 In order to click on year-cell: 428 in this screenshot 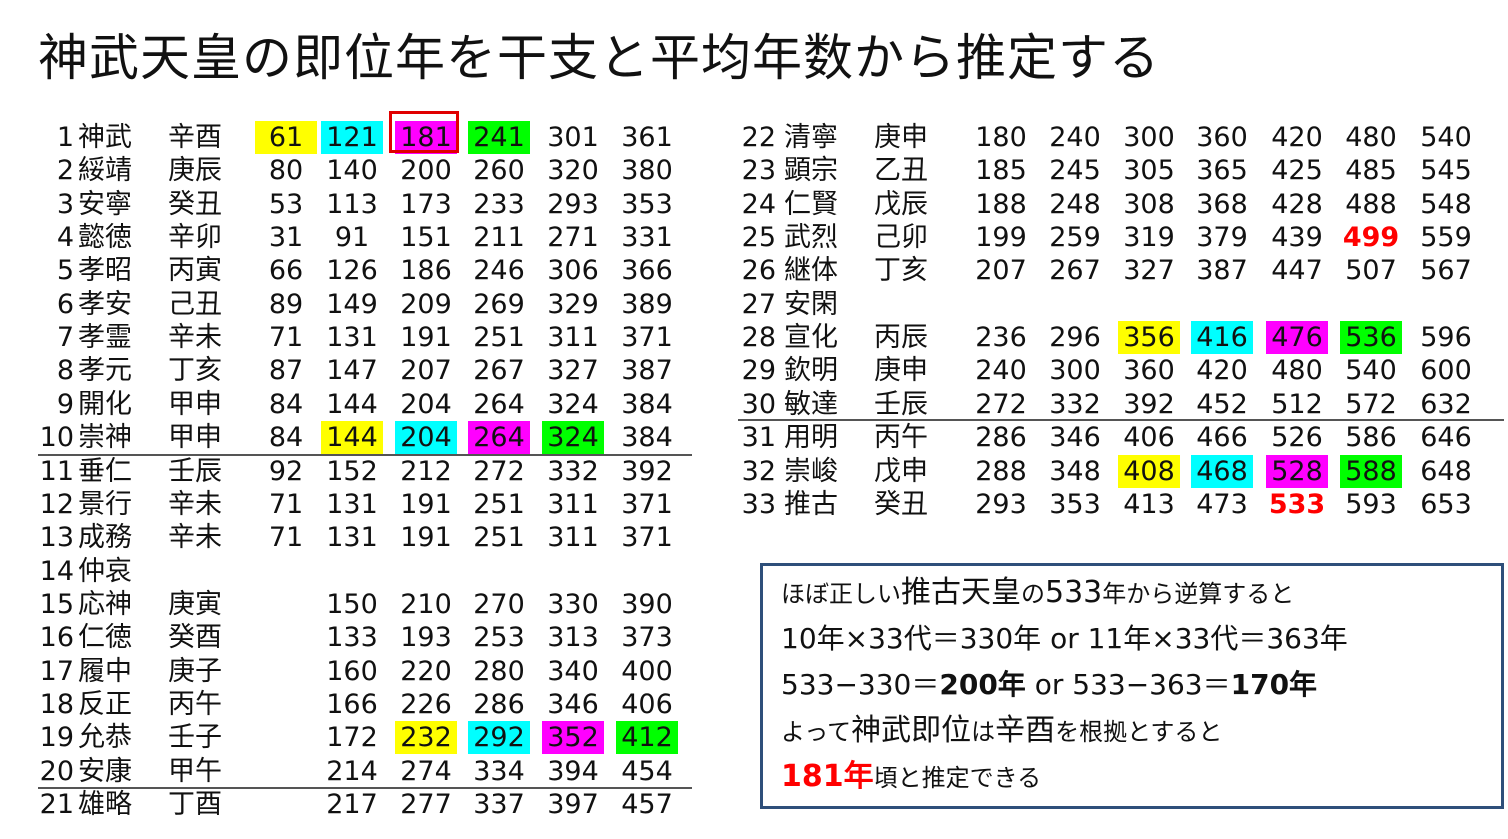, I will do `click(1297, 204)`.